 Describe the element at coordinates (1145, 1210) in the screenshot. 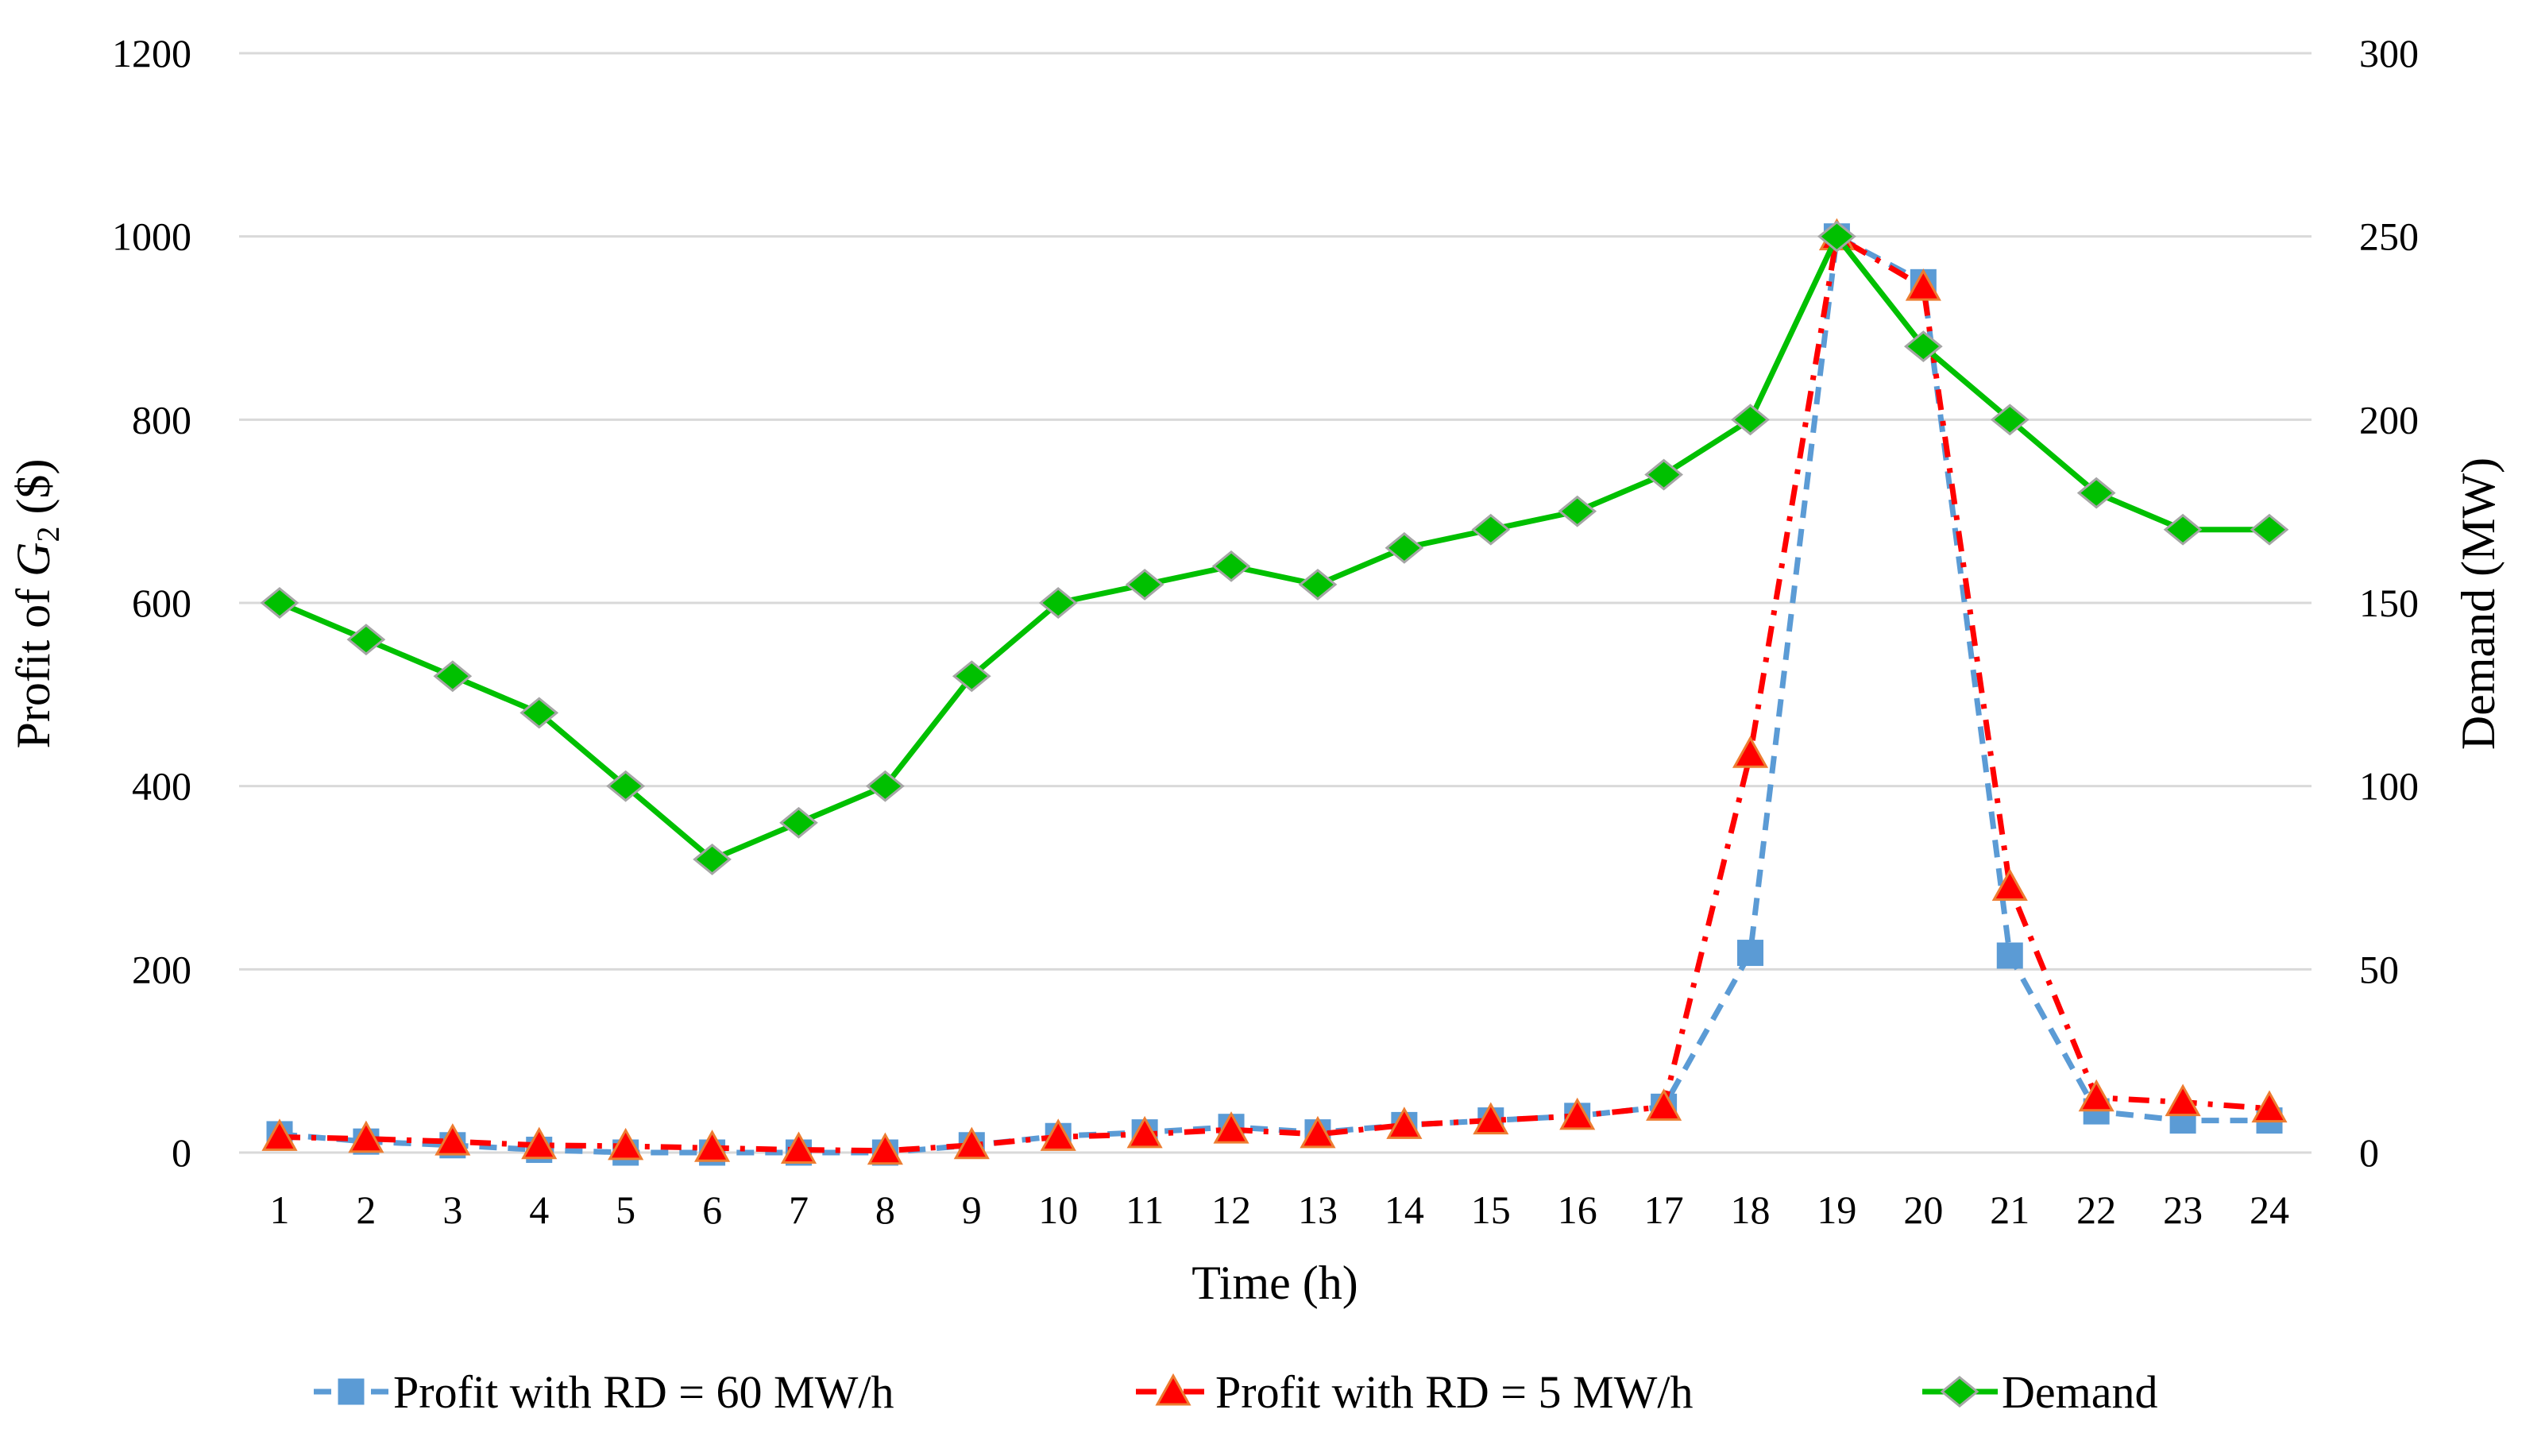

I see `x-tick-label: 11` at that location.